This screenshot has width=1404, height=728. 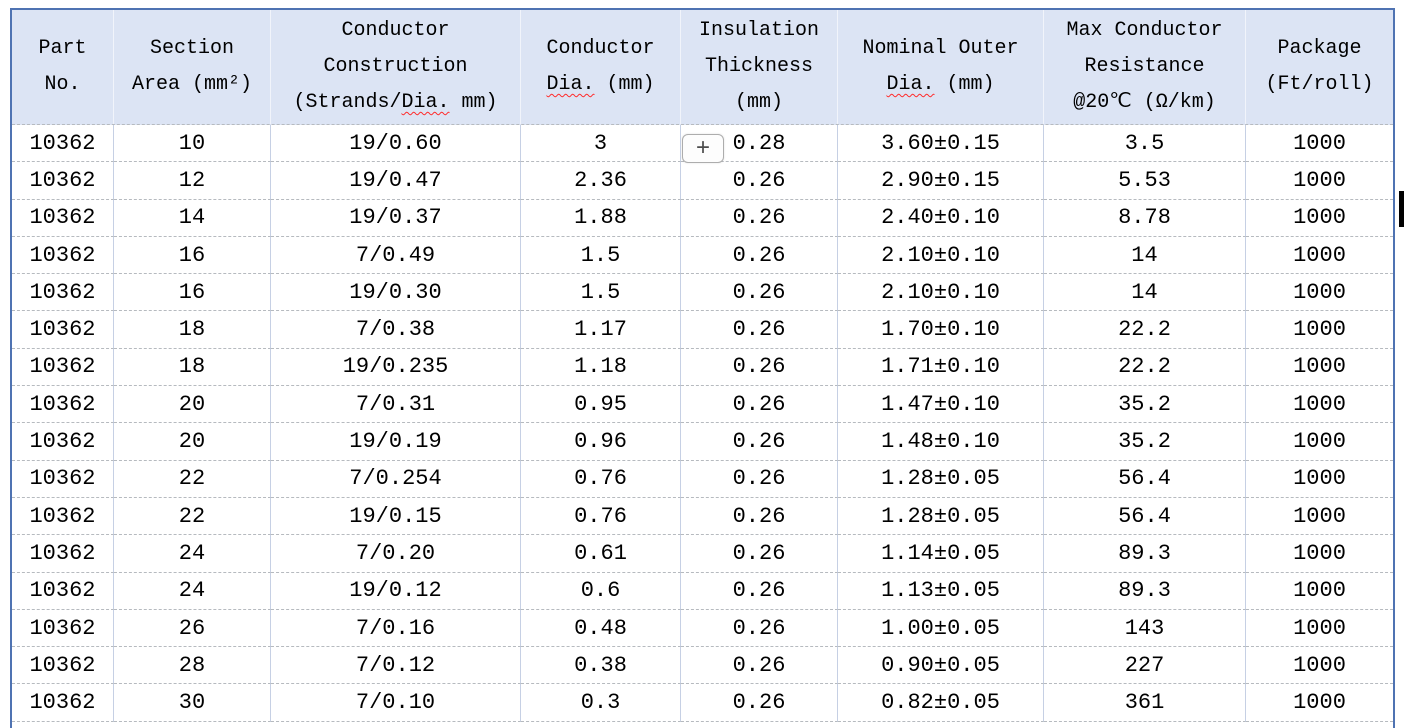 What do you see at coordinates (396, 218) in the screenshot?
I see `cell-2-conductor-construction: 19/0.37` at bounding box center [396, 218].